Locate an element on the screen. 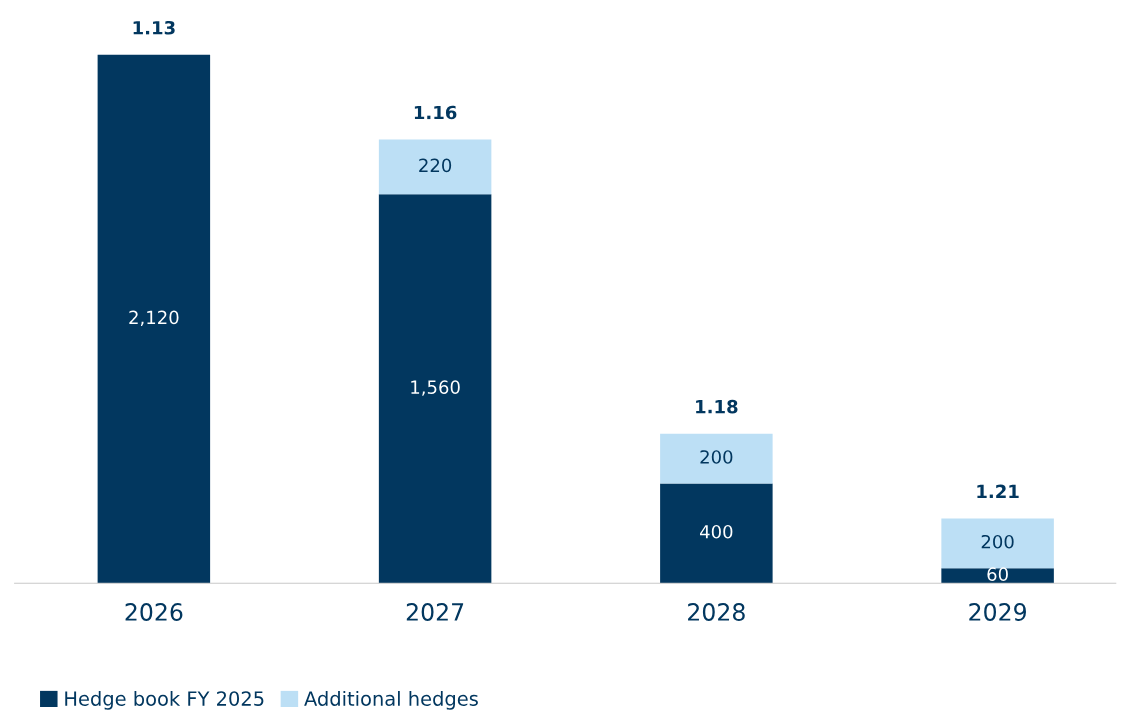  legend-label: Hedge book FY 2025 is located at coordinates (164, 700).